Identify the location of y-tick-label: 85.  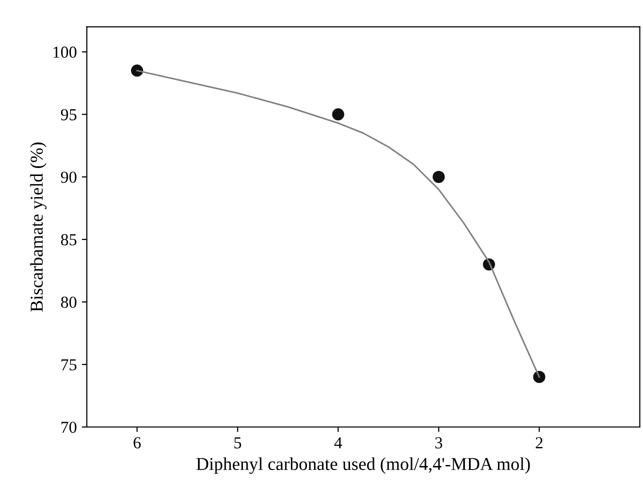
(68, 240).